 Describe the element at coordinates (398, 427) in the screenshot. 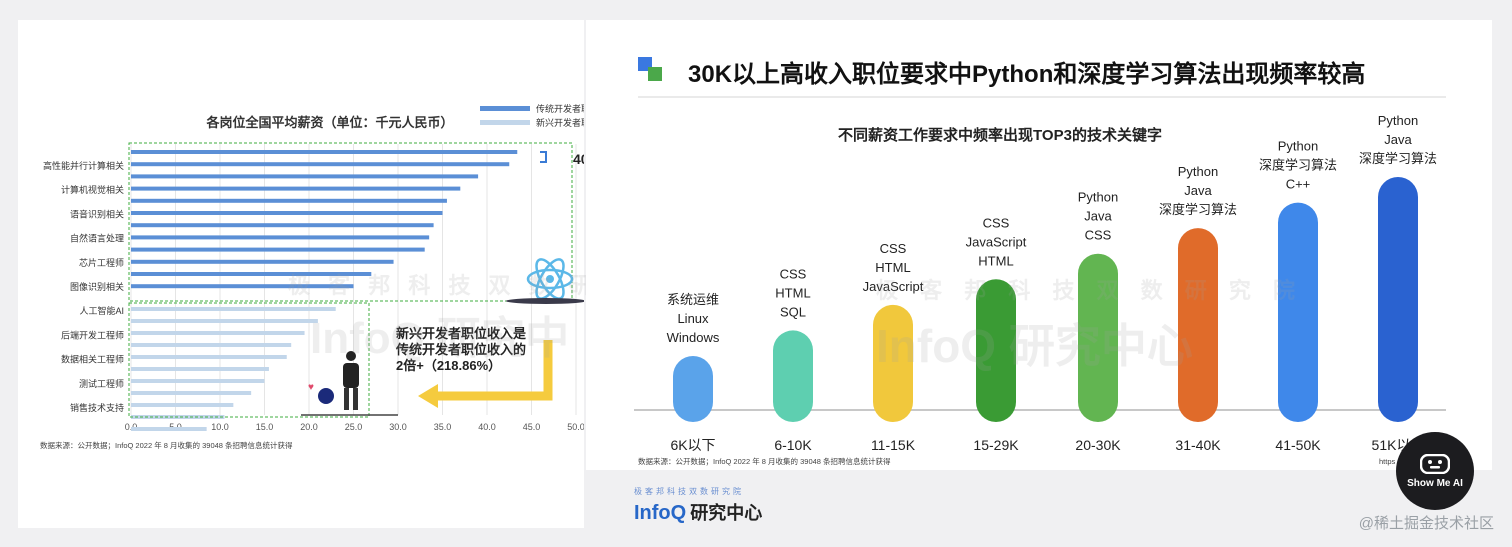

I see `x-tick-label: 30.0` at that location.